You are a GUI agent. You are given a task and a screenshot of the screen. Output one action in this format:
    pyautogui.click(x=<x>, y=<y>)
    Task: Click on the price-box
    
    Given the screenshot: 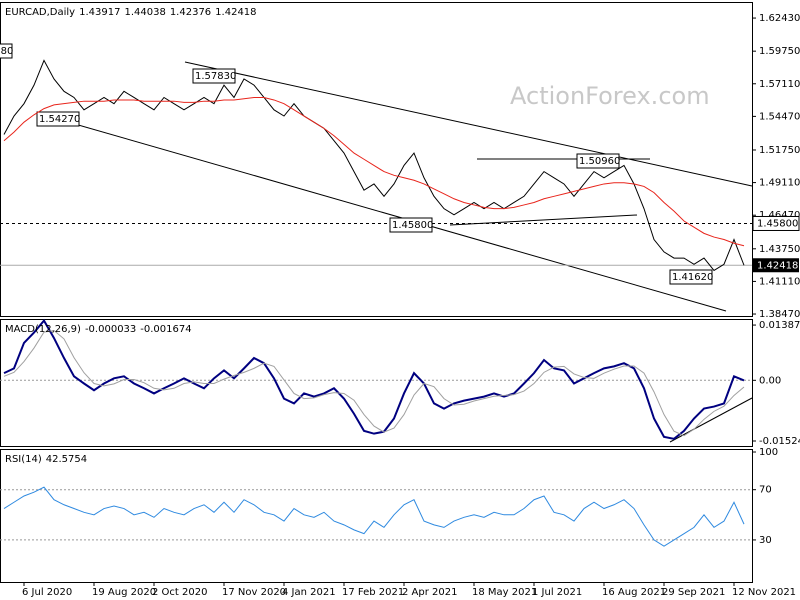 What is the action you would take?
    pyautogui.click(x=776, y=265)
    